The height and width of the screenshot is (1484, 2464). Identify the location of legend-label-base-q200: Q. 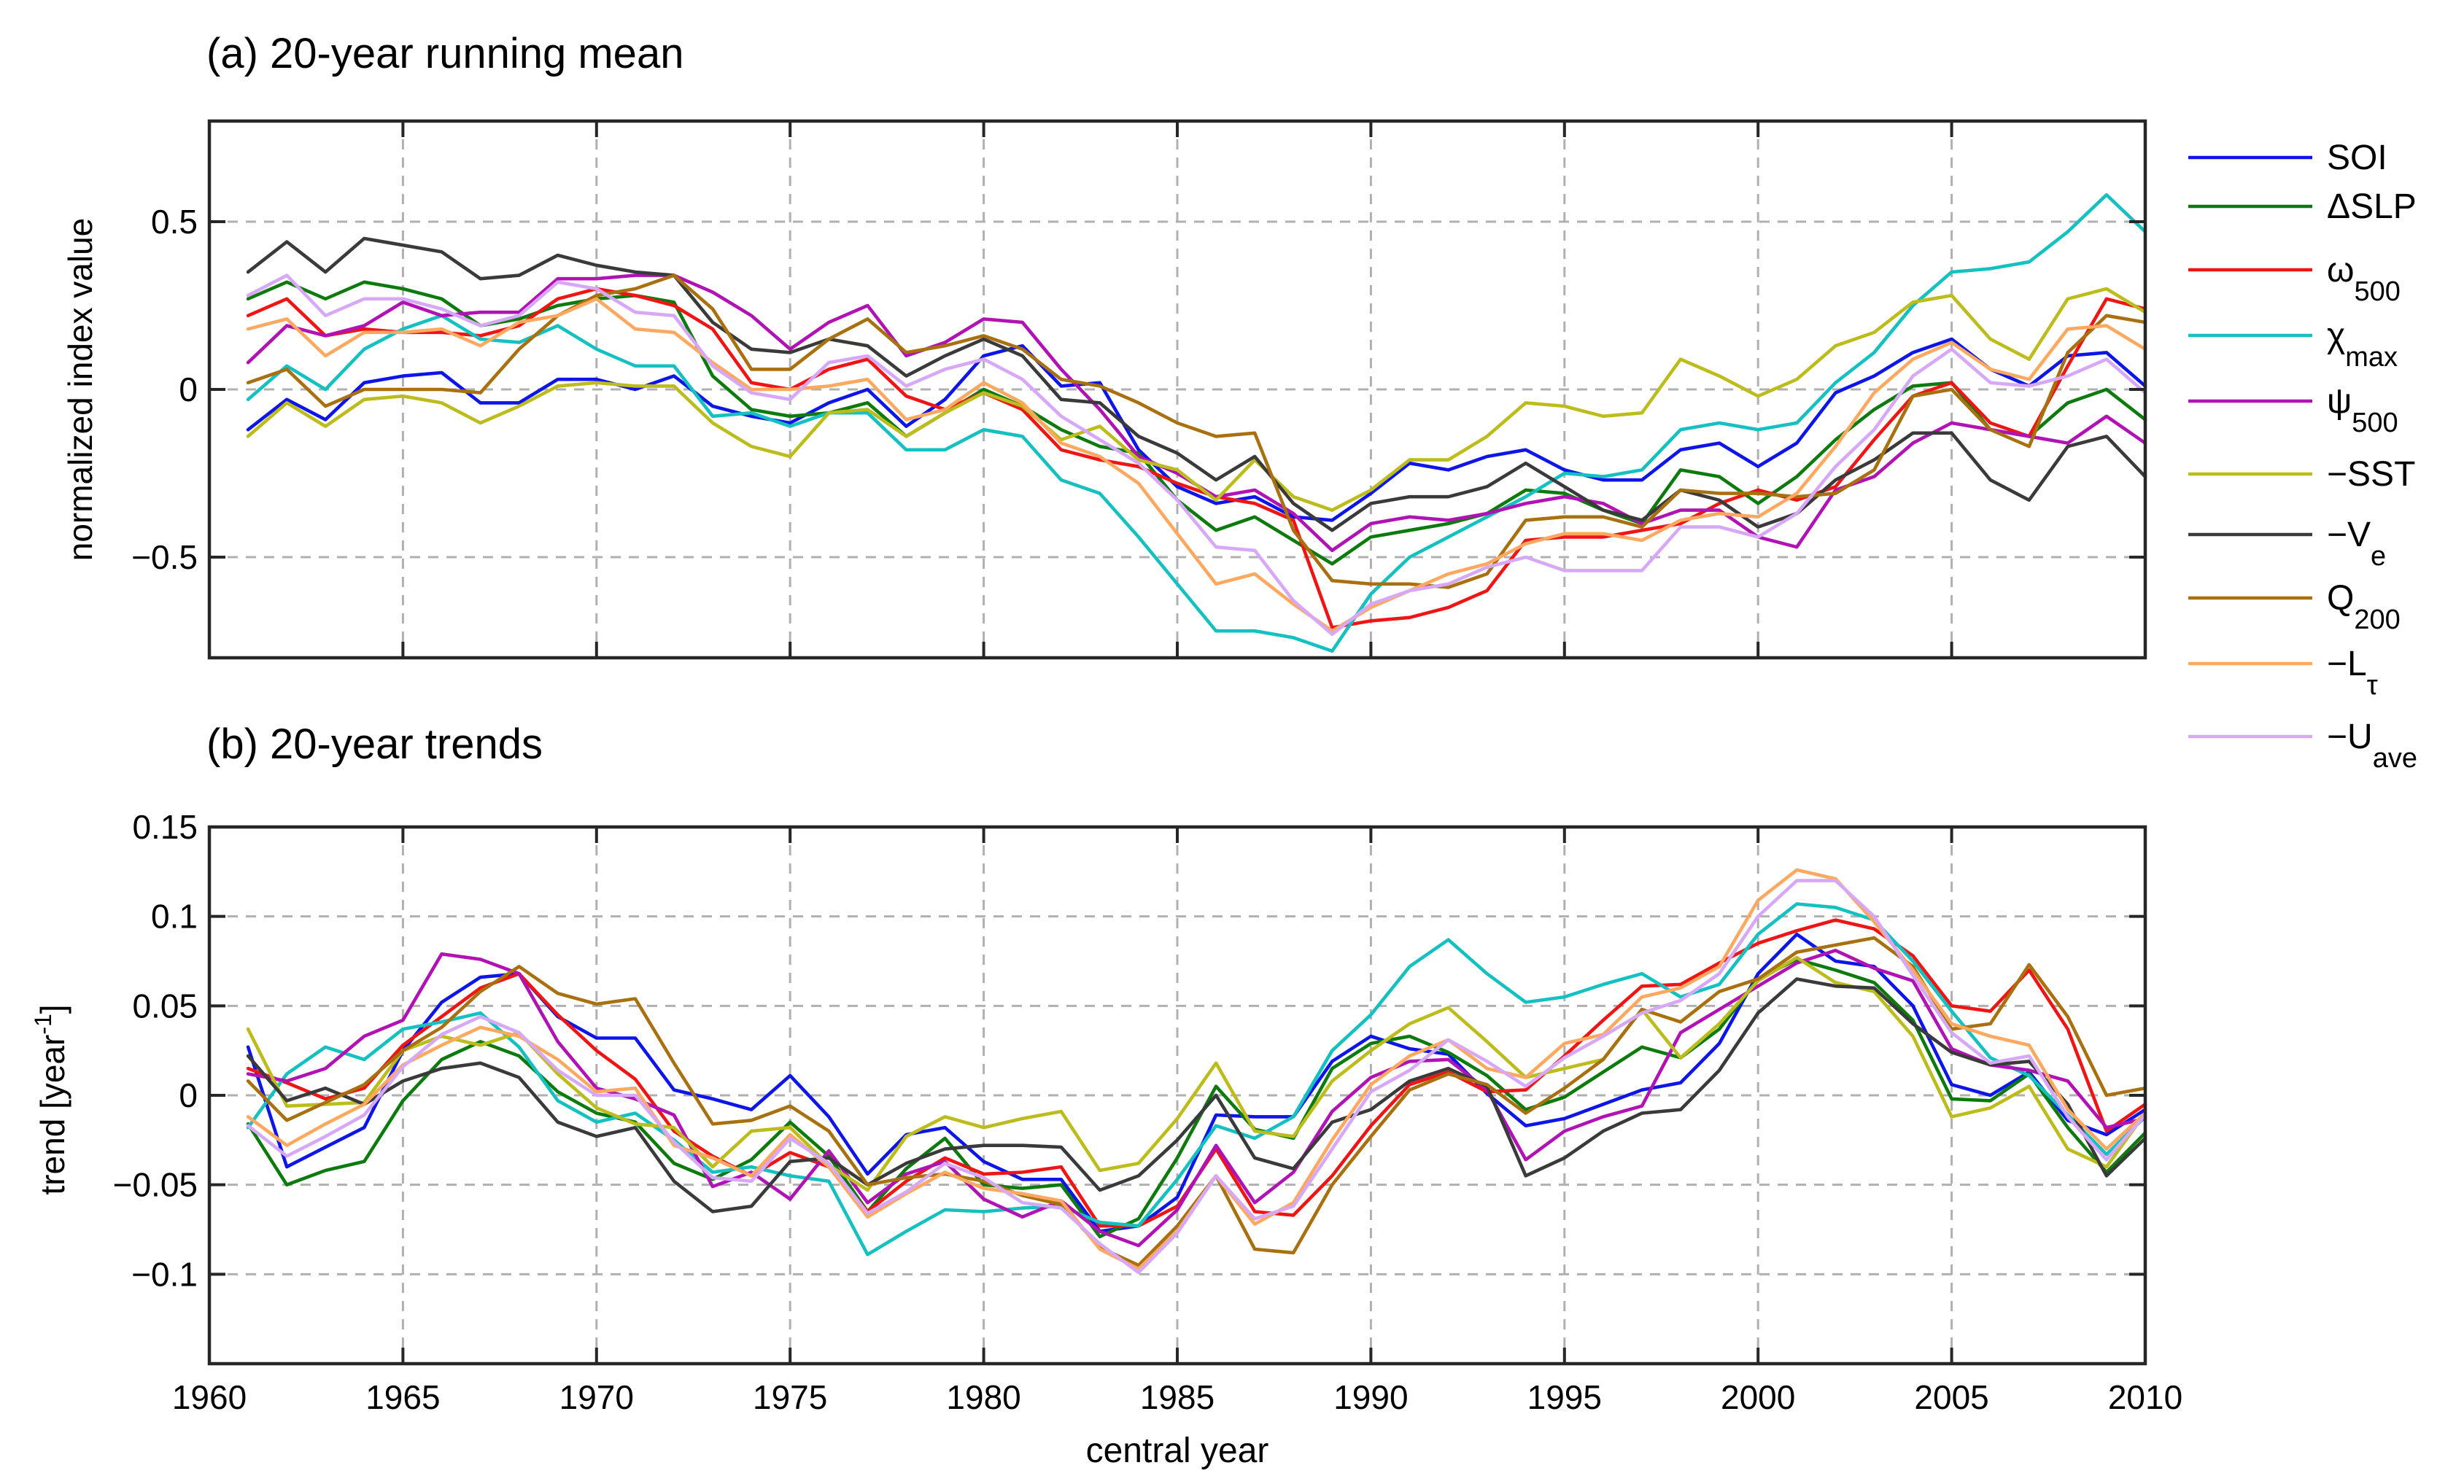
(2340, 598).